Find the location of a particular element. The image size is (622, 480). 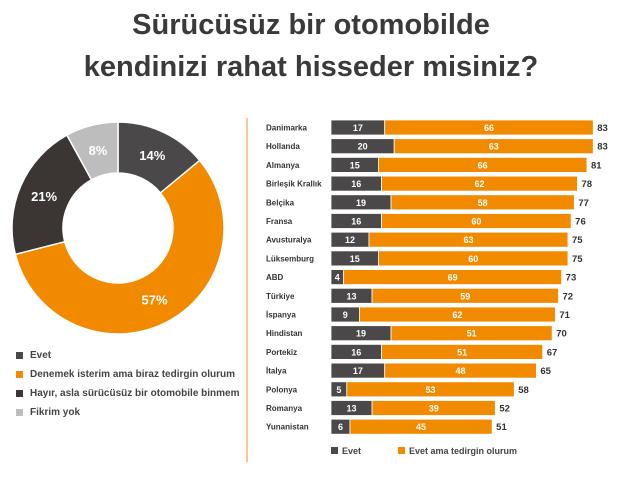

country-label: Hindistan is located at coordinates (284, 333).